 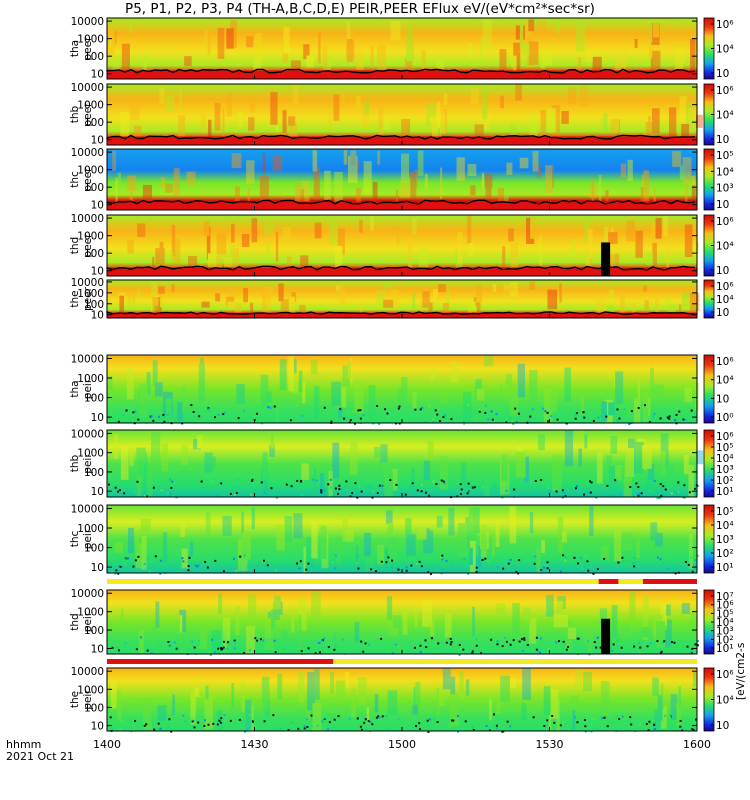 I want to click on footer-date: 2021 Oct 21, so click(x=40, y=756).